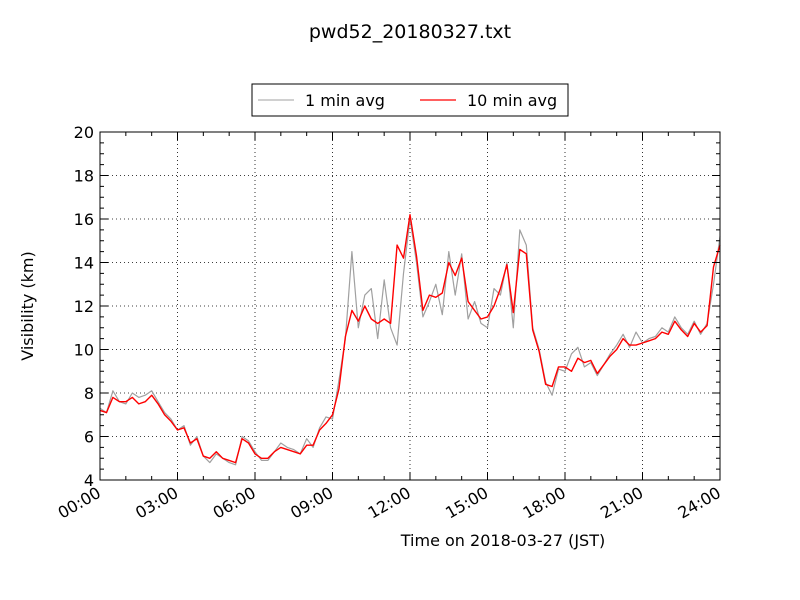 The height and width of the screenshot is (600, 800). I want to click on y-tick-label: 12, so click(84, 306).